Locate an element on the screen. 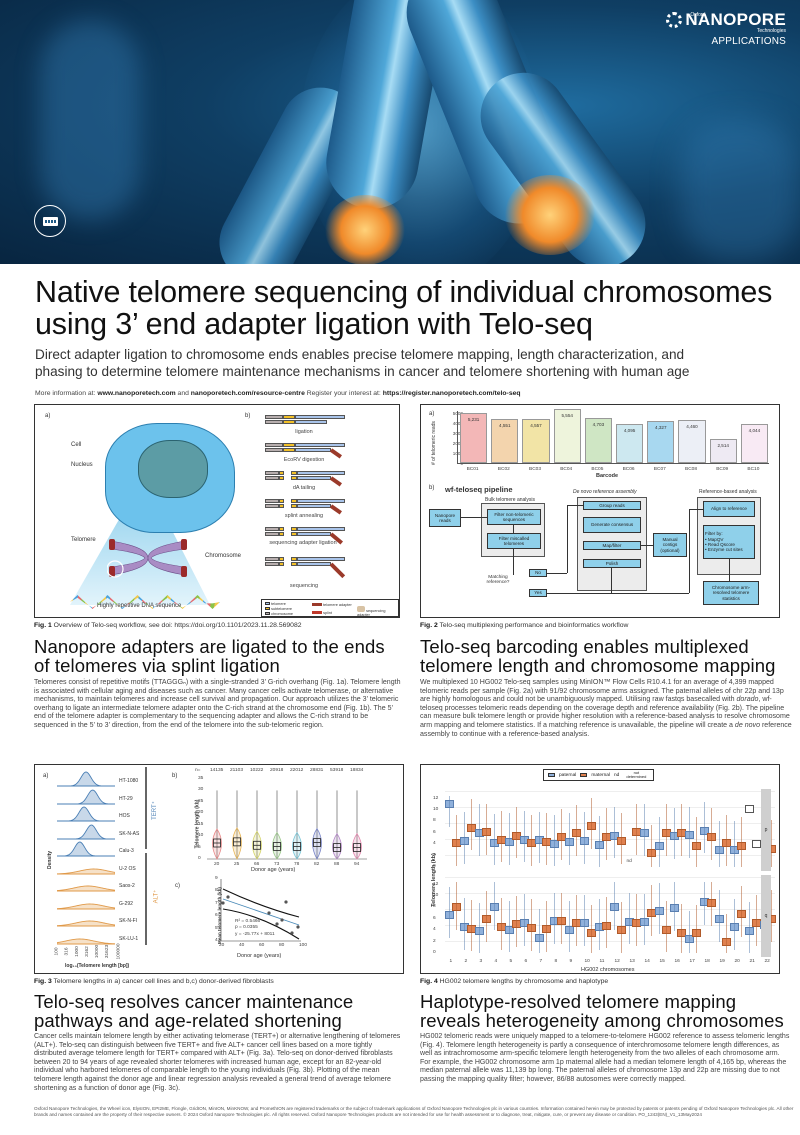 The width and height of the screenshot is (800, 1135). fig4-y-label: Telomere length (kb) is located at coordinates (433, 880).